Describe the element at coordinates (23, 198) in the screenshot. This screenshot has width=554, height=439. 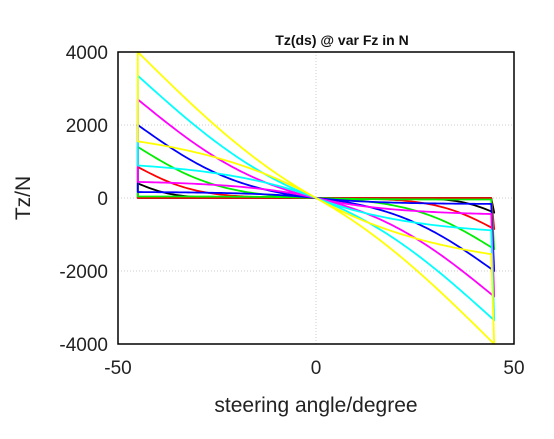
I see `y-axis-label: Tz/N` at that location.